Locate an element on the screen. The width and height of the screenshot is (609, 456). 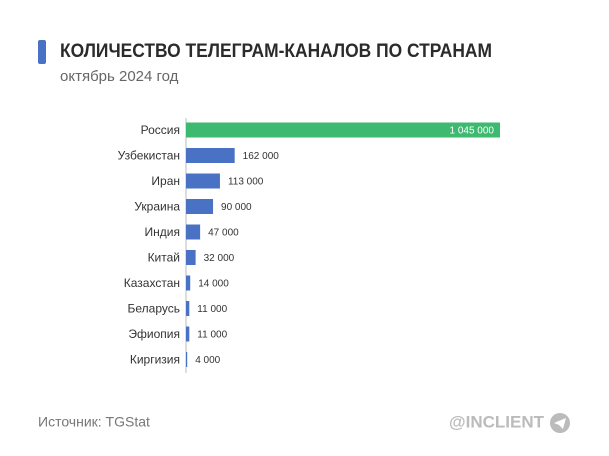
value-label: 1 045 000 is located at coordinates (472, 131).